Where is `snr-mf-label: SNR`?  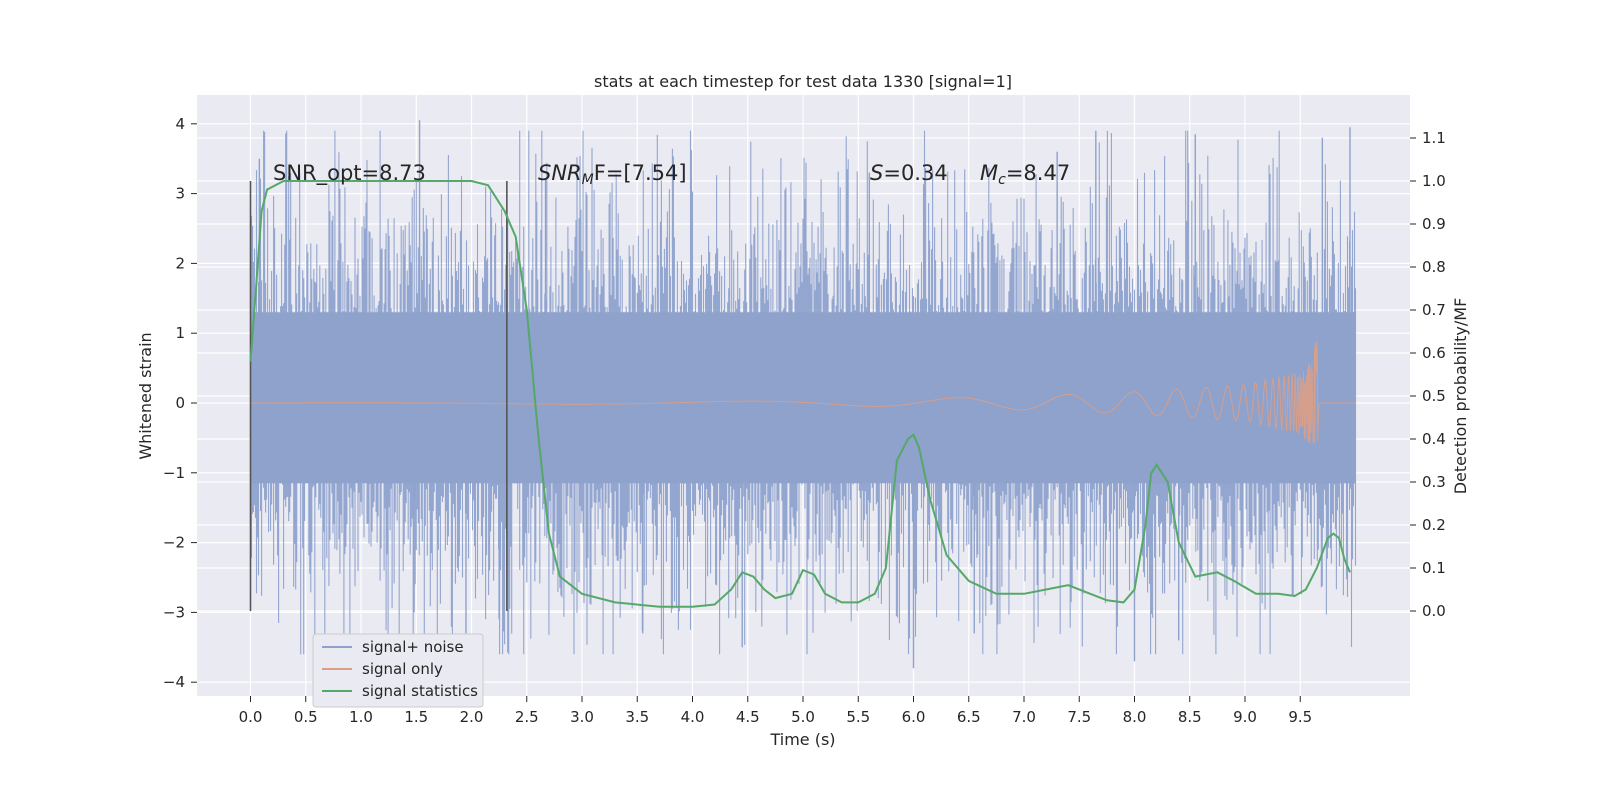
snr-mf-label: SNR is located at coordinates (560, 173).